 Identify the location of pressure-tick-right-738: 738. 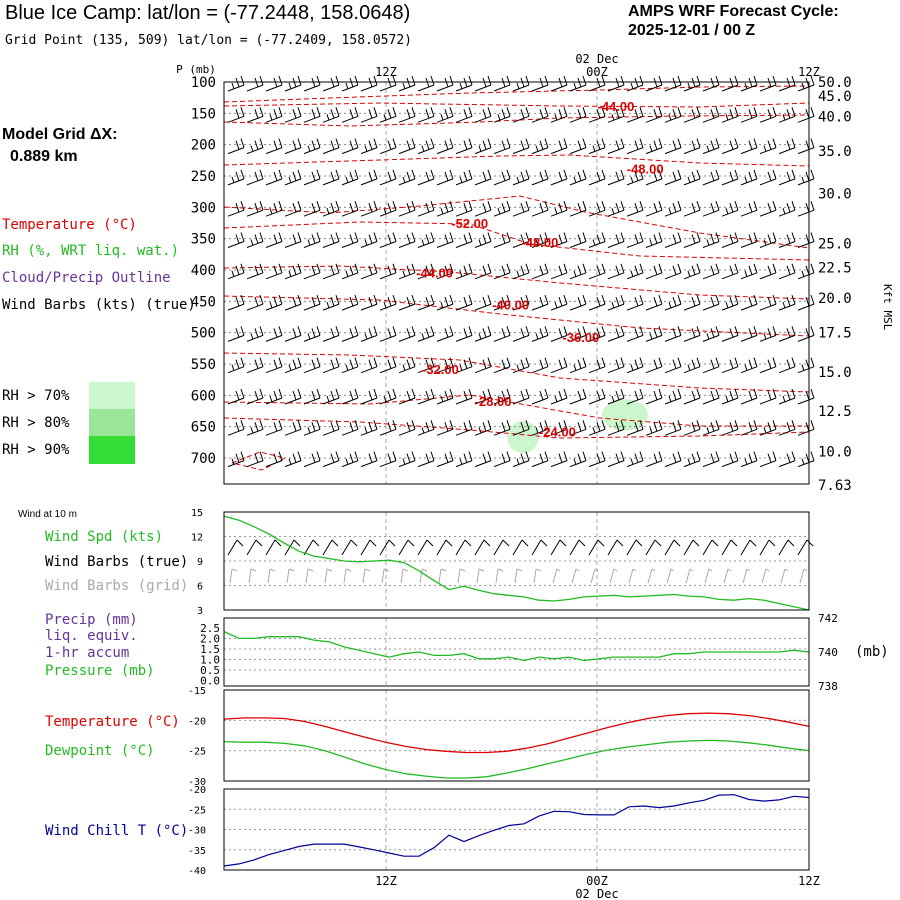
(828, 686).